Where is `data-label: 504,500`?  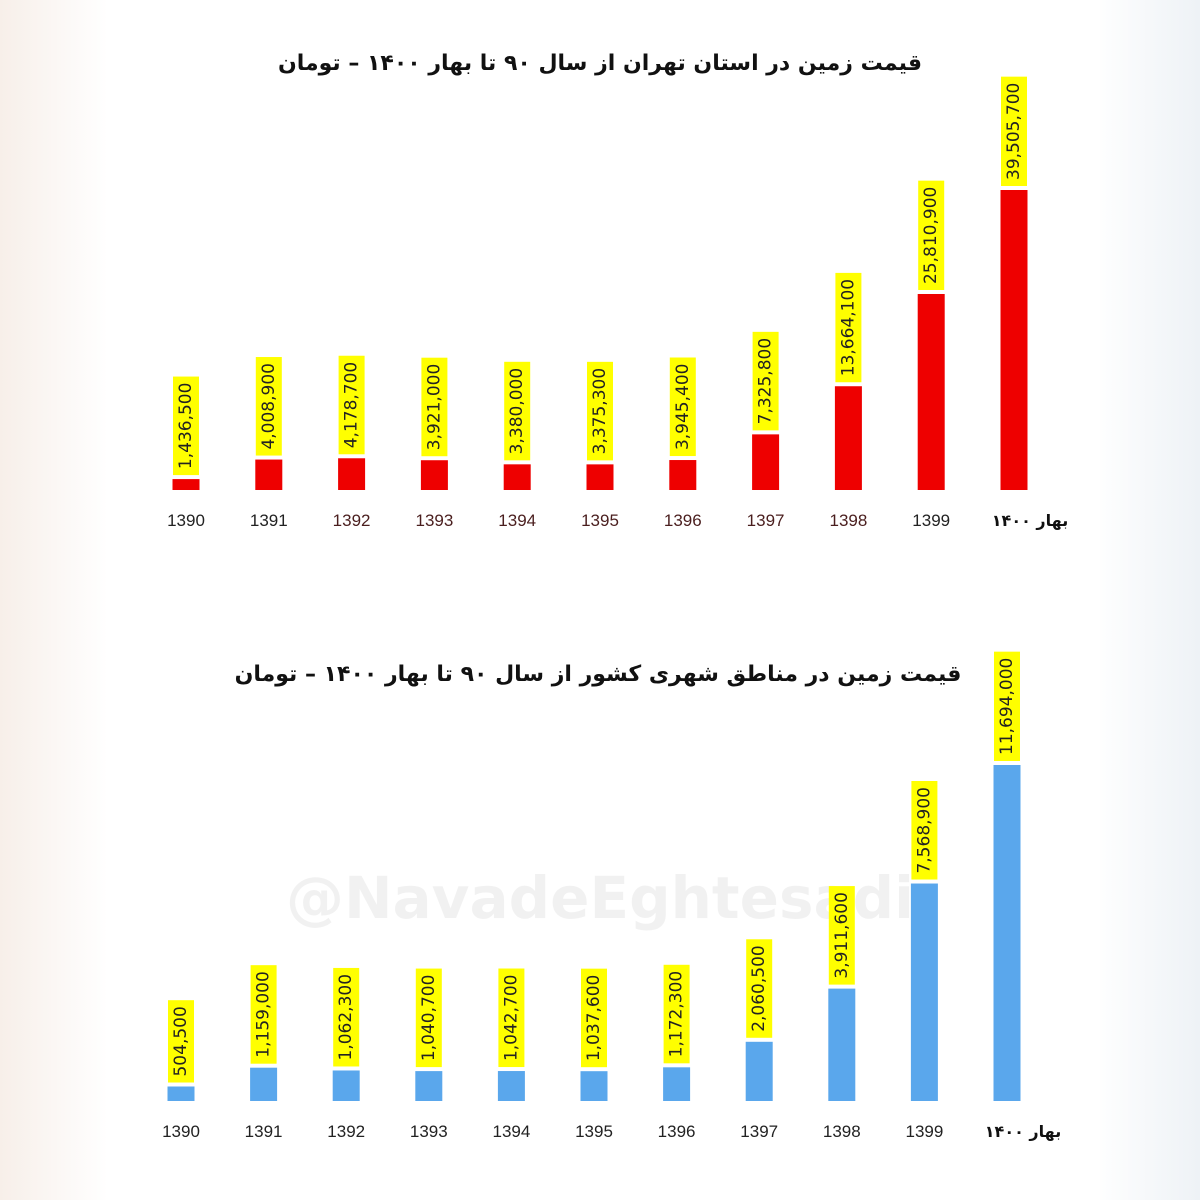
data-label: 504,500 is located at coordinates (181, 1041).